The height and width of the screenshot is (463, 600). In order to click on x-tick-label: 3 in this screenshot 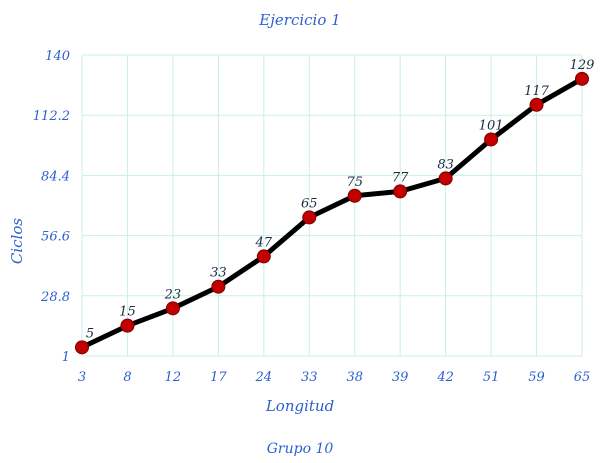, I will do `click(82, 377)`.